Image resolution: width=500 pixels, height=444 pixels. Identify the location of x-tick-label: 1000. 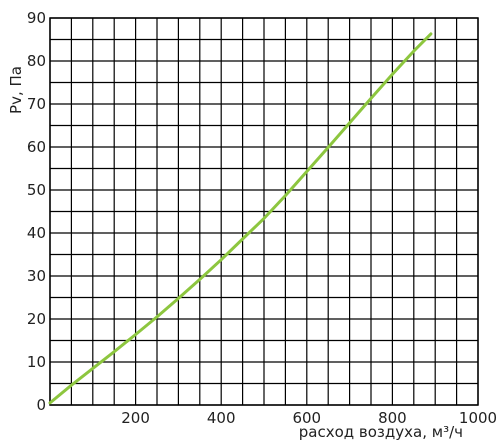
(478, 418).